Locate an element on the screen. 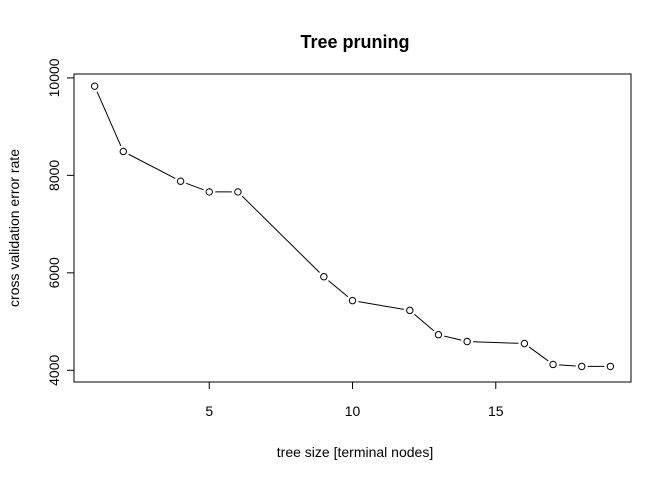  x-tick-label: 5 is located at coordinates (209, 411).